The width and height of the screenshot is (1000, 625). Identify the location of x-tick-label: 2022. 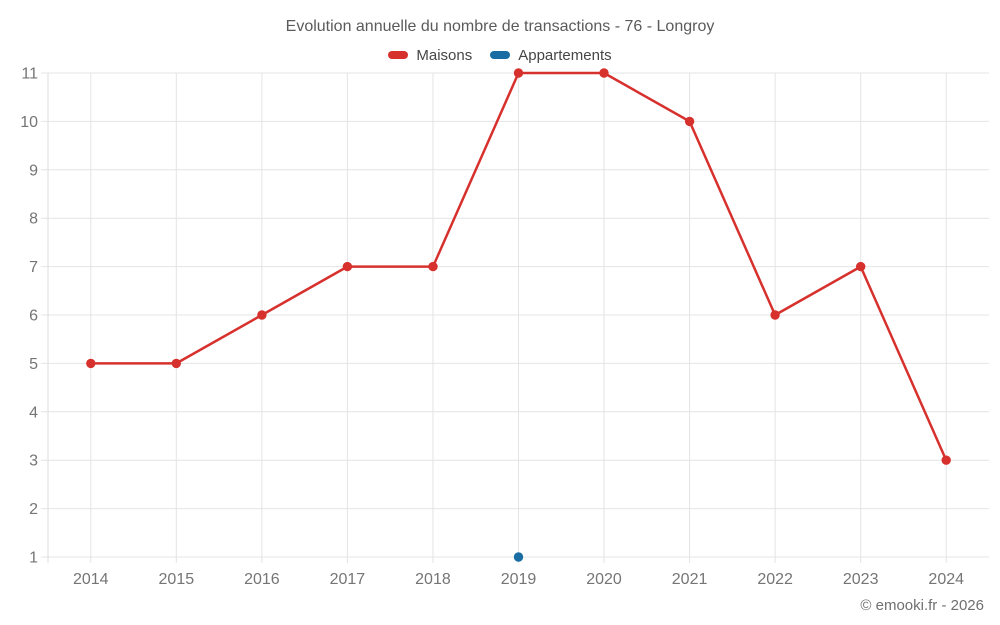
(775, 579).